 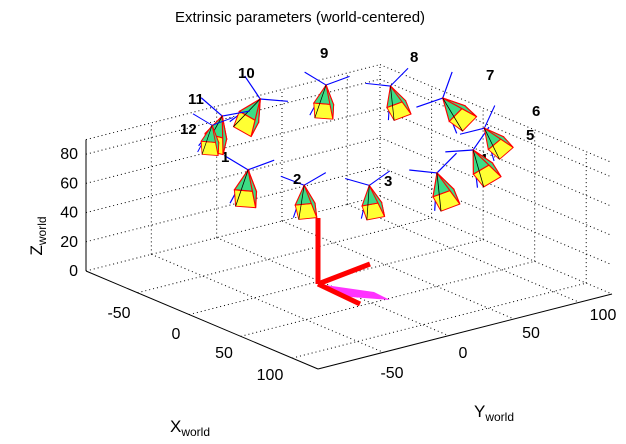 I want to click on y-tick-label: 100, so click(x=603, y=315).